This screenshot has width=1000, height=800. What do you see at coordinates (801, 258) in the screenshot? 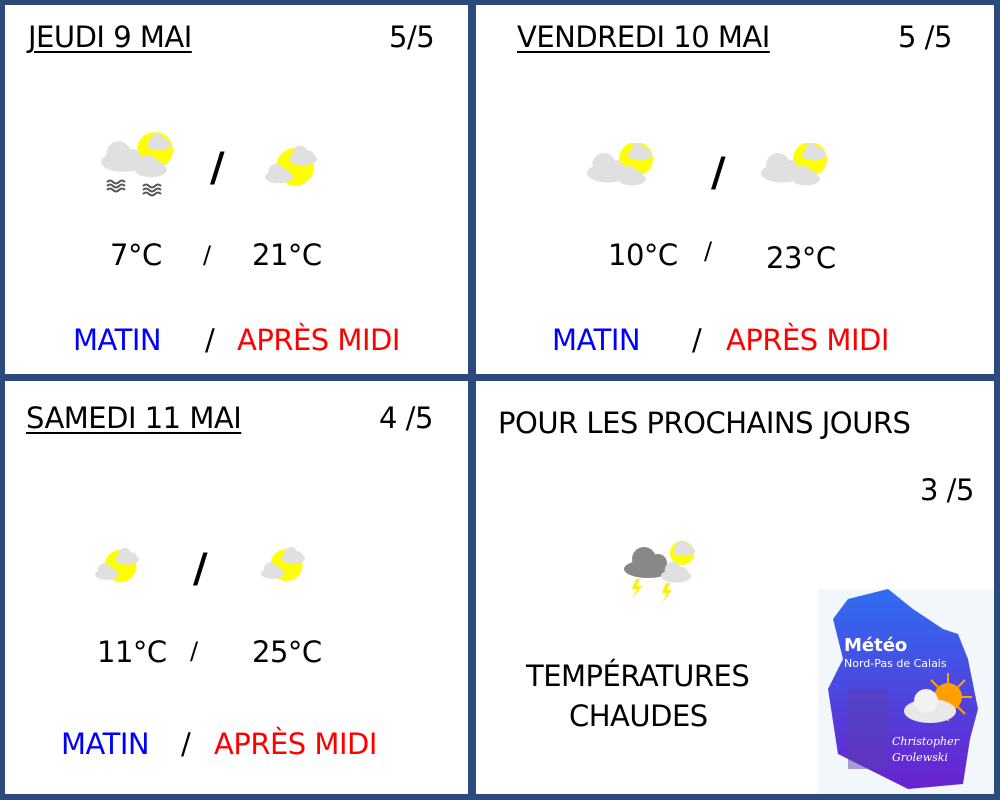
I see `temp-afternoon: 23°C` at bounding box center [801, 258].